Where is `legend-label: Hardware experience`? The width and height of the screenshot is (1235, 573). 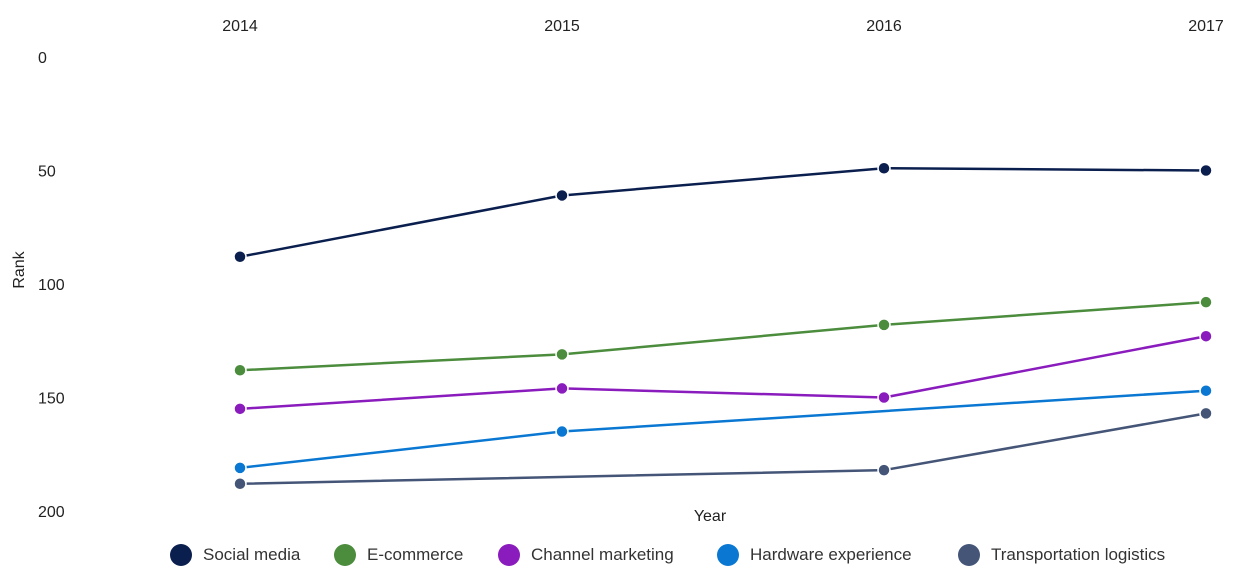 legend-label: Hardware experience is located at coordinates (831, 554).